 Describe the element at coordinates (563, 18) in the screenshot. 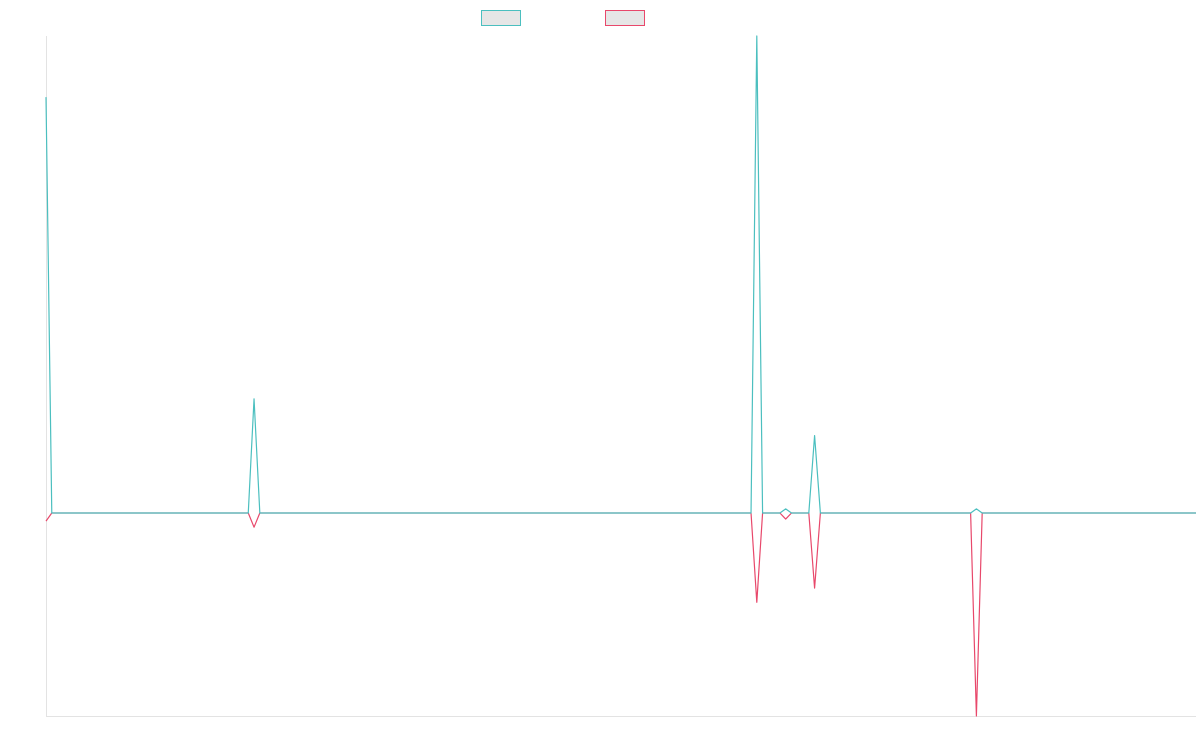

I see `legend` at that location.